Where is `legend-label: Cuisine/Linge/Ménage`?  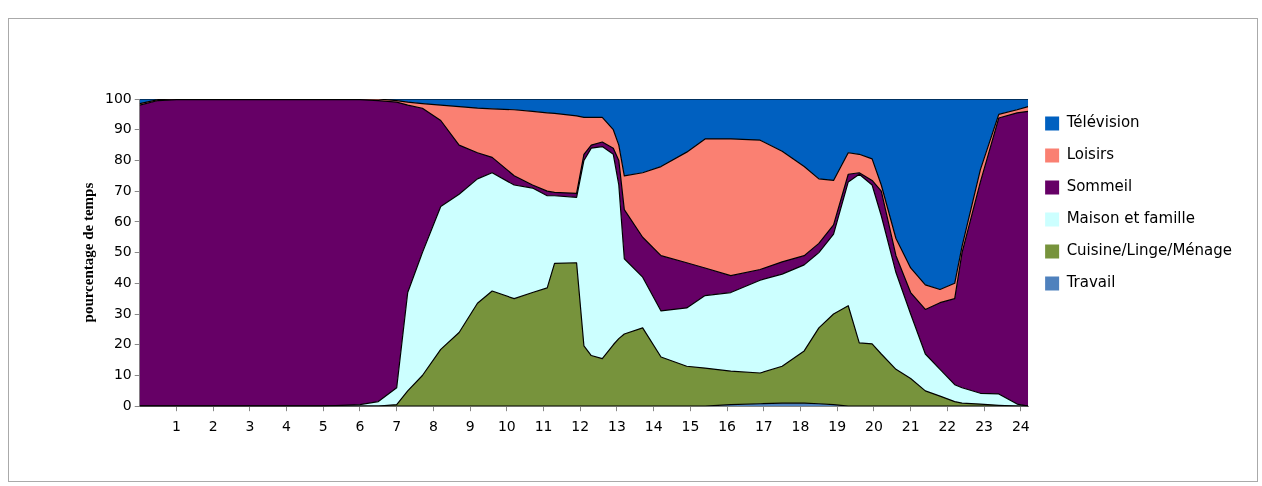
legend-label: Cuisine/Linge/Ménage is located at coordinates (1149, 250).